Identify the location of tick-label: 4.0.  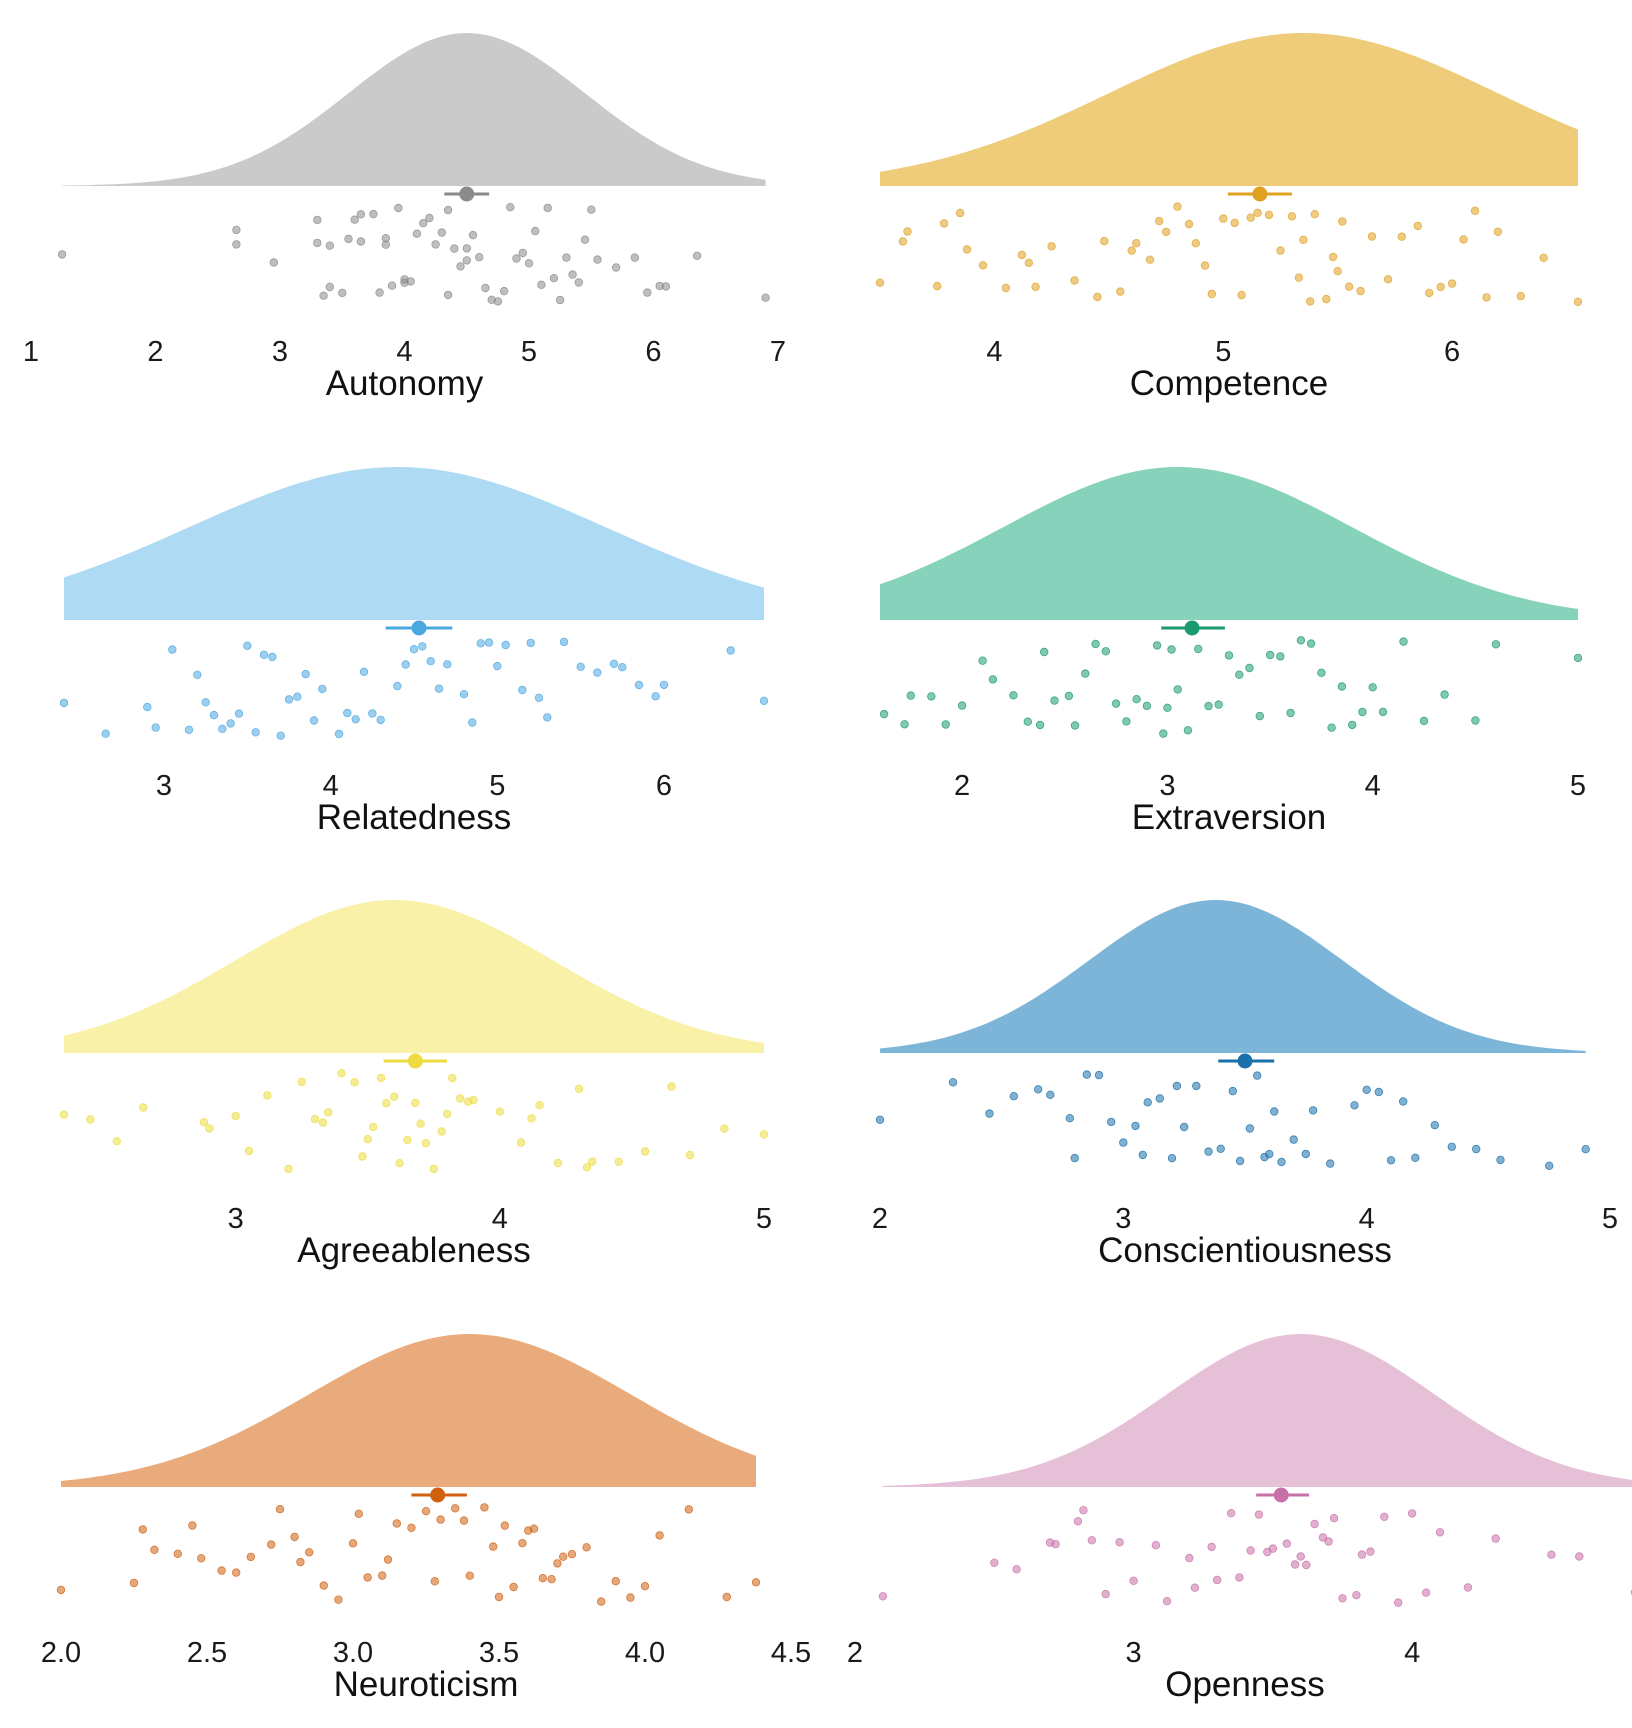
(645, 1653).